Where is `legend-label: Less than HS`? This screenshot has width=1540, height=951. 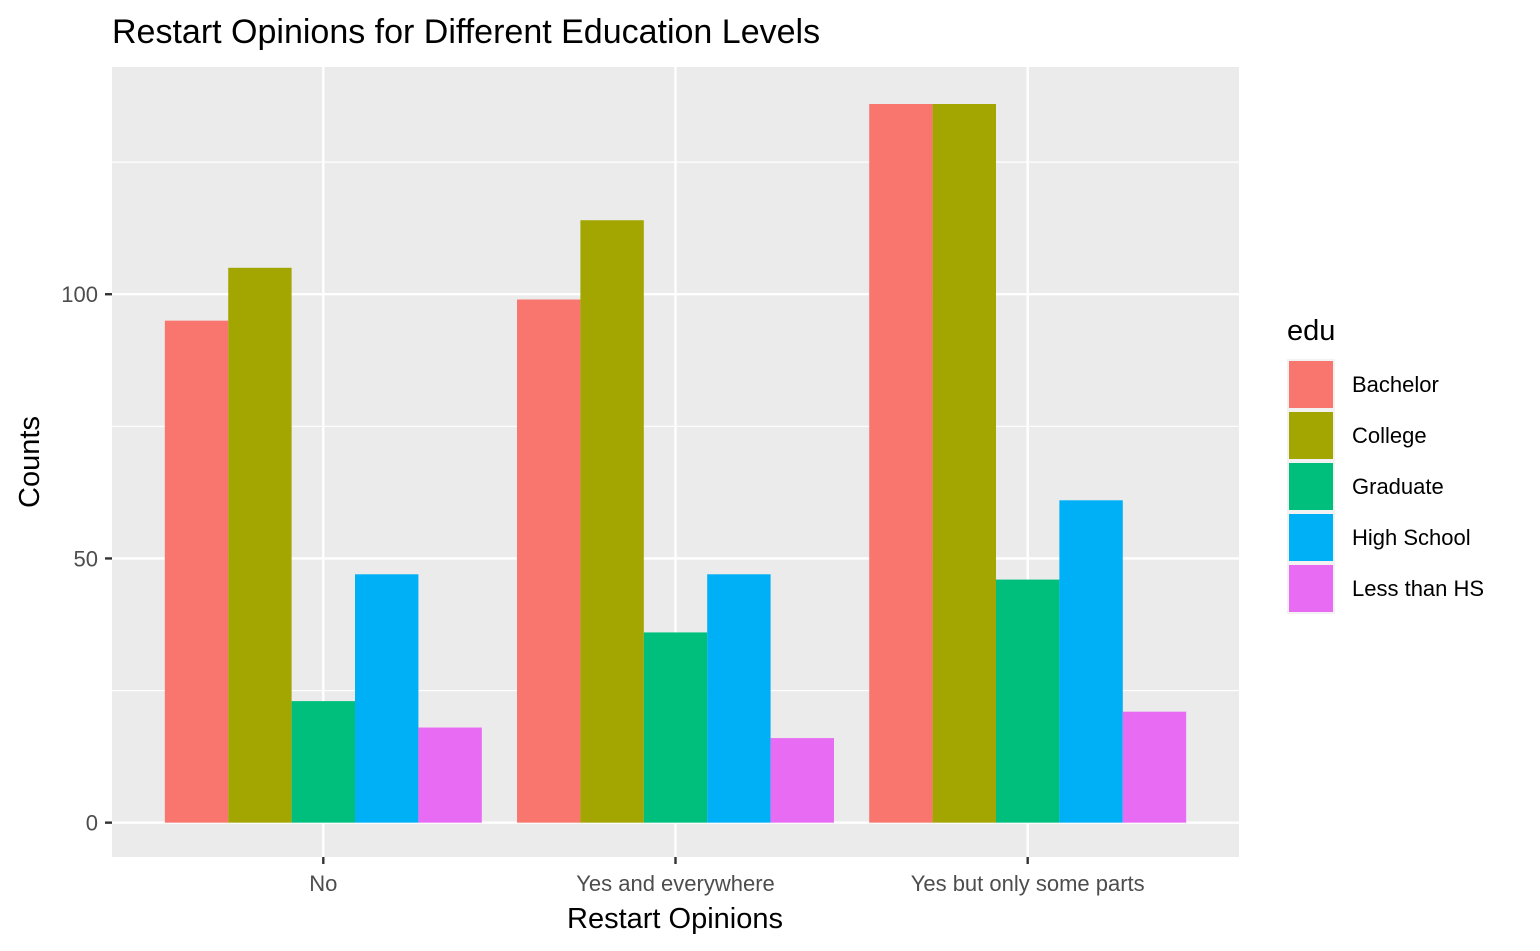
legend-label: Less than HS is located at coordinates (1418, 588).